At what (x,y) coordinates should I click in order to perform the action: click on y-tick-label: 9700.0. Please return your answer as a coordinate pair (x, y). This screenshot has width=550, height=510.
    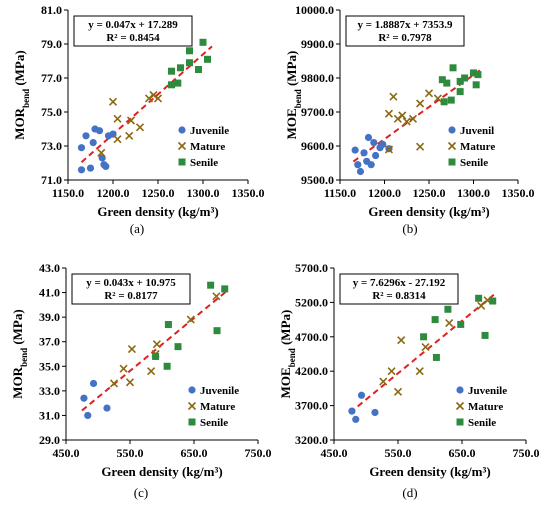
    Looking at the image, I should click on (317, 112).